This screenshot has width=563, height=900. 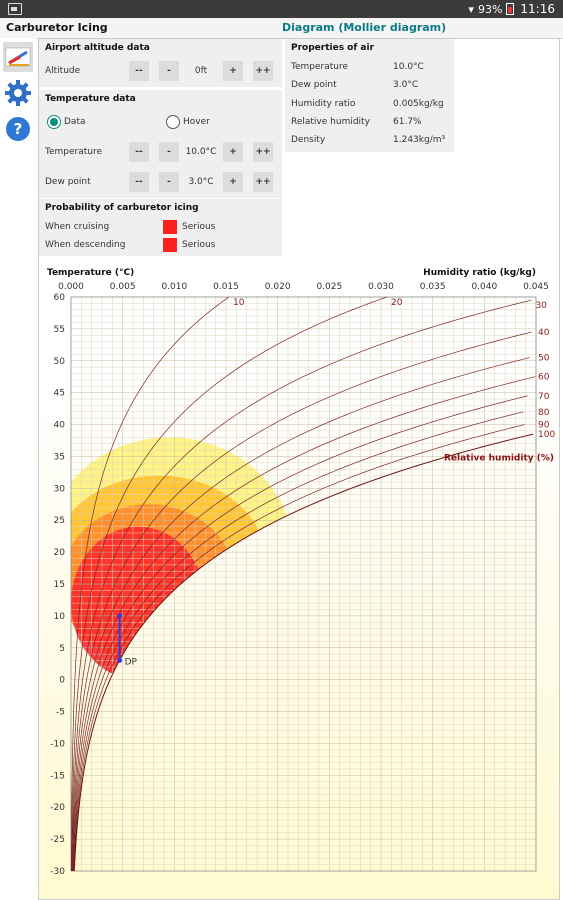 What do you see at coordinates (233, 71) in the screenshot?
I see `altitude-increase-button: +` at bounding box center [233, 71].